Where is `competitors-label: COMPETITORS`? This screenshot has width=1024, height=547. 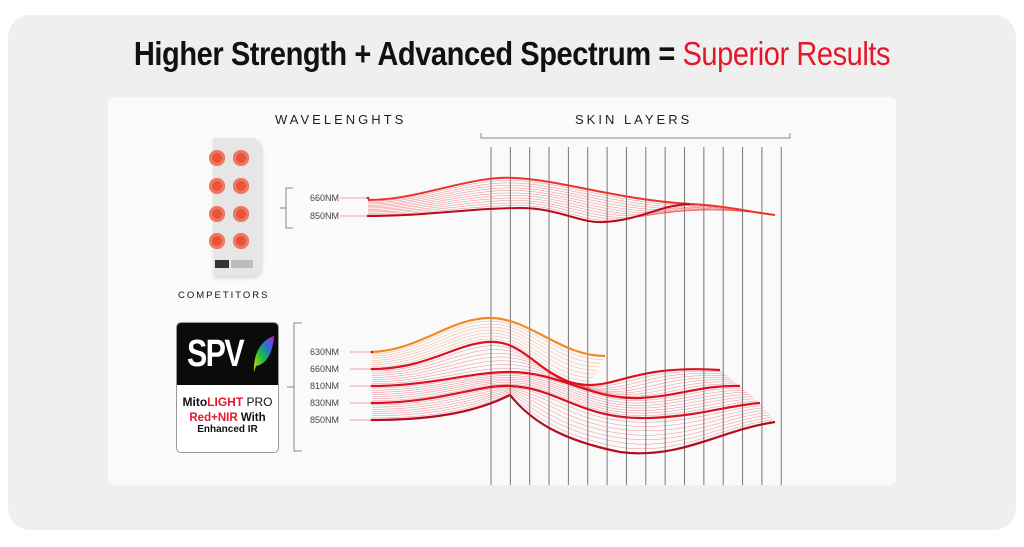 competitors-label: COMPETITORS is located at coordinates (224, 295).